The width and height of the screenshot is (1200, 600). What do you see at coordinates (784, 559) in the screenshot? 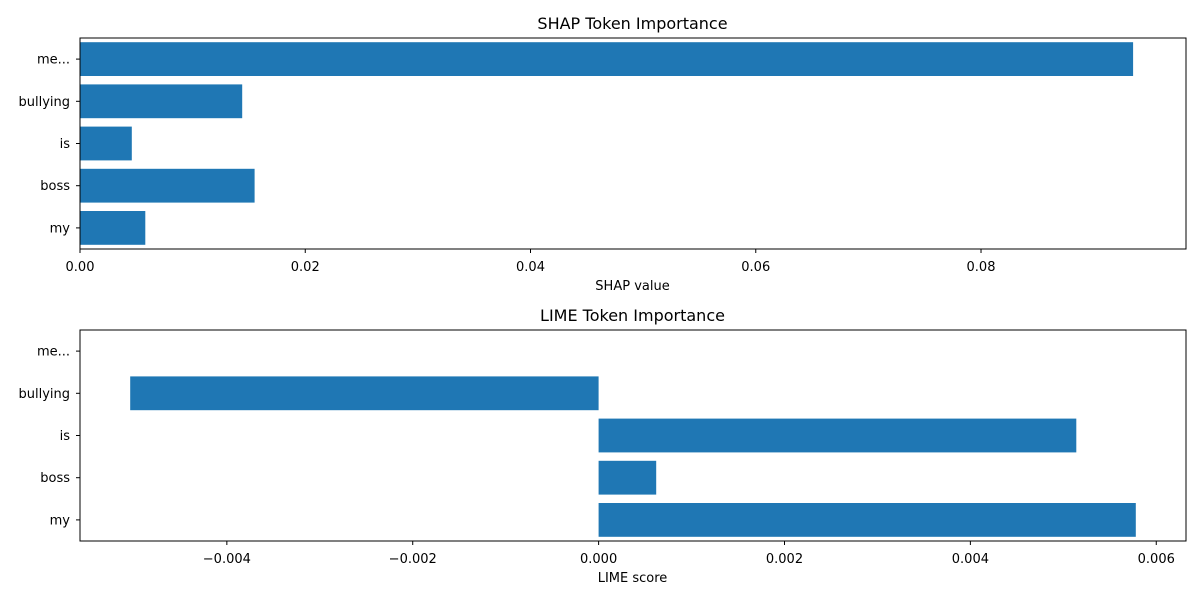
I see `x-tick-label: 0.002` at bounding box center [784, 559].